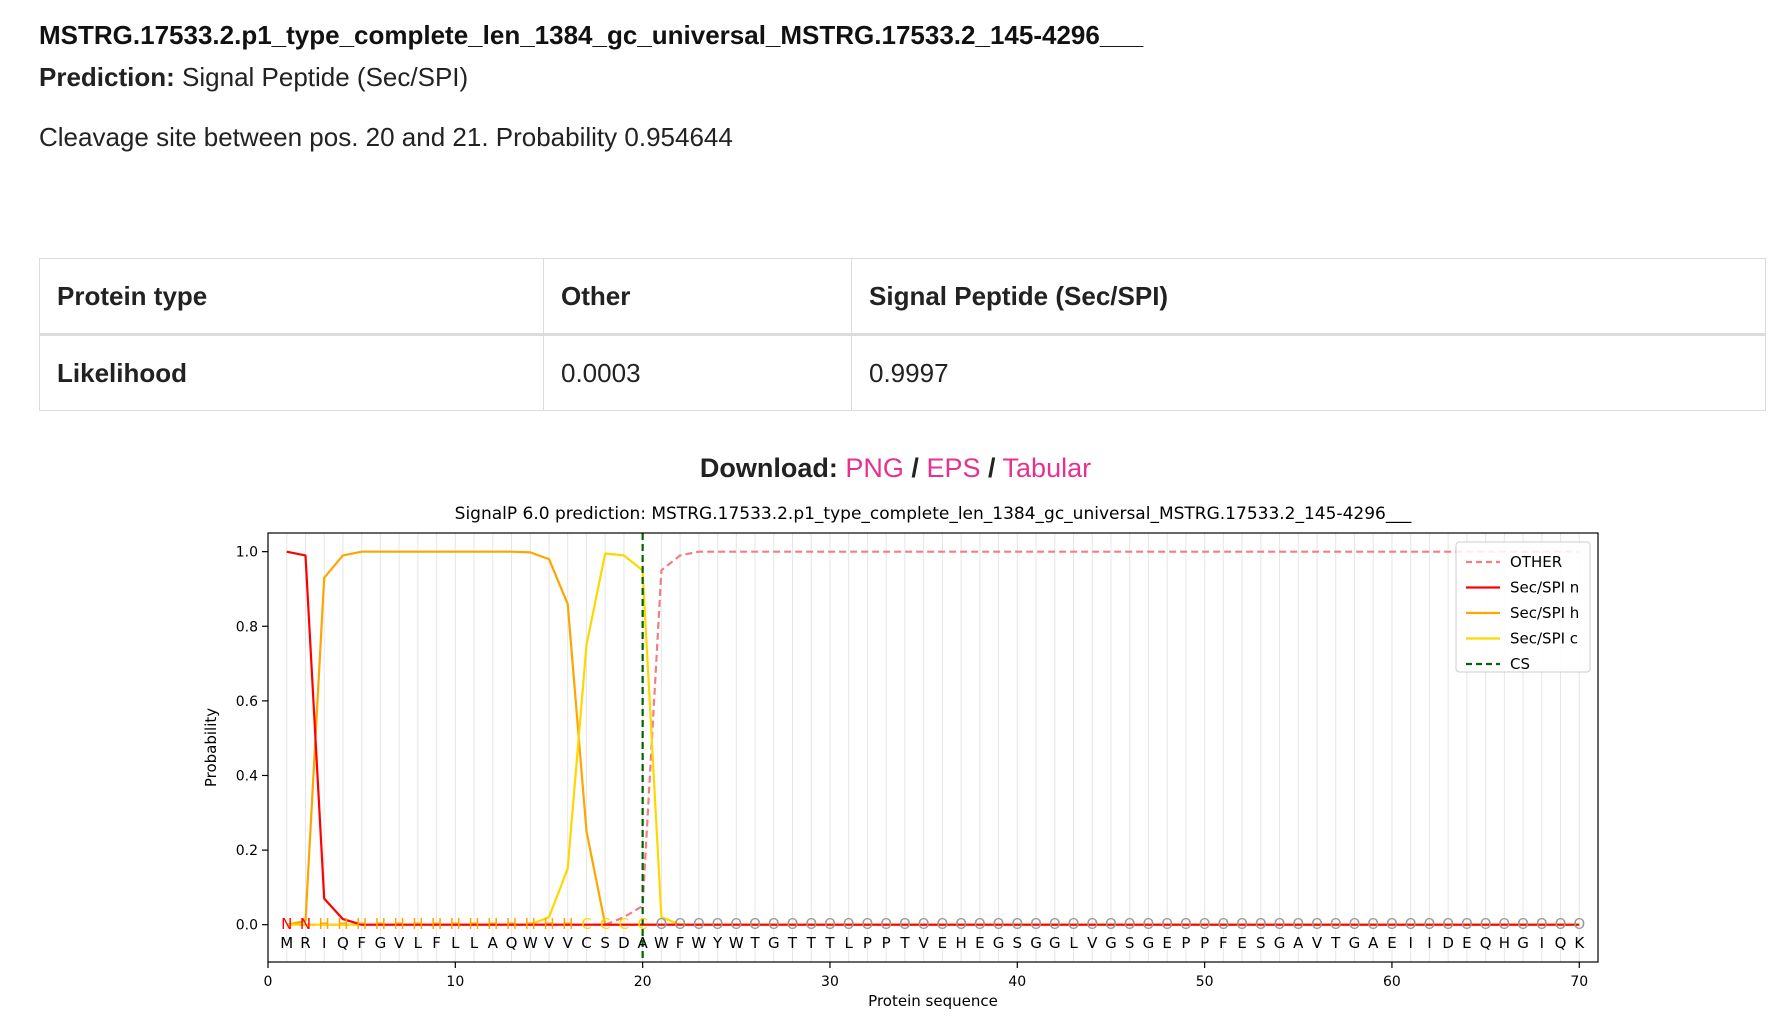 Image resolution: width=1791 pixels, height=1031 pixels. I want to click on y-tick-label: 0.6, so click(247, 702).